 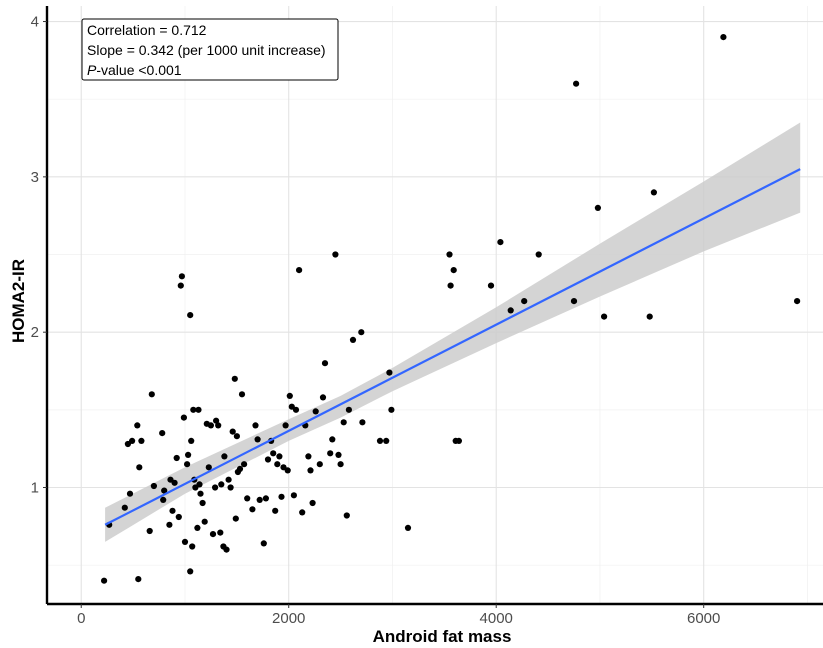 What do you see at coordinates (288, 618) in the screenshot?
I see `x-tick-label: 2000` at bounding box center [288, 618].